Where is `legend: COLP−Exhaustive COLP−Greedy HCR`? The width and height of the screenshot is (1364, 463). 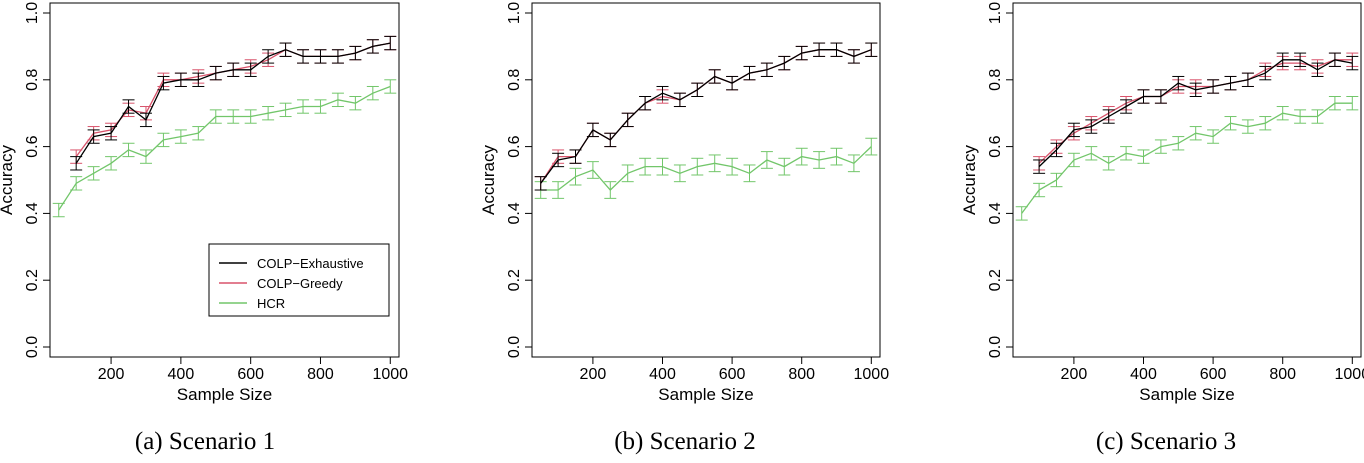 legend: COLP−Exhaustive COLP−Greedy HCR is located at coordinates (299, 280).